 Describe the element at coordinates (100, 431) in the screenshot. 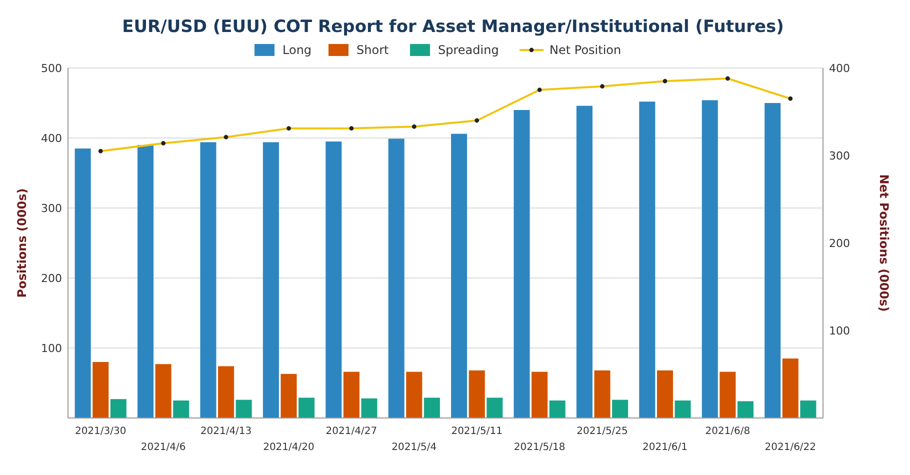

I see `x-tick-label: 2021/3/30` at that location.